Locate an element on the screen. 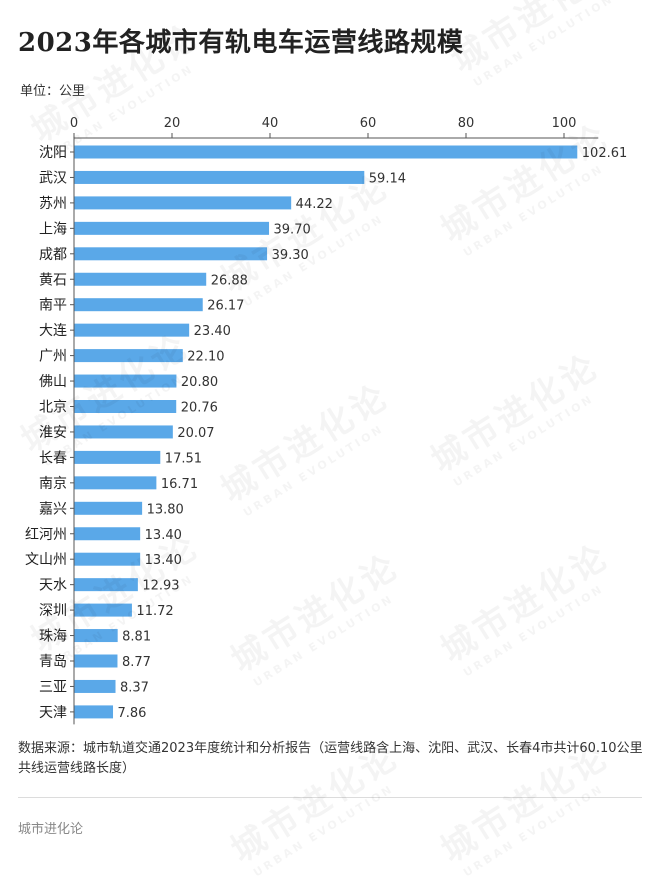 This screenshot has height=883, width=660. category-label: 长春 is located at coordinates (53, 458).